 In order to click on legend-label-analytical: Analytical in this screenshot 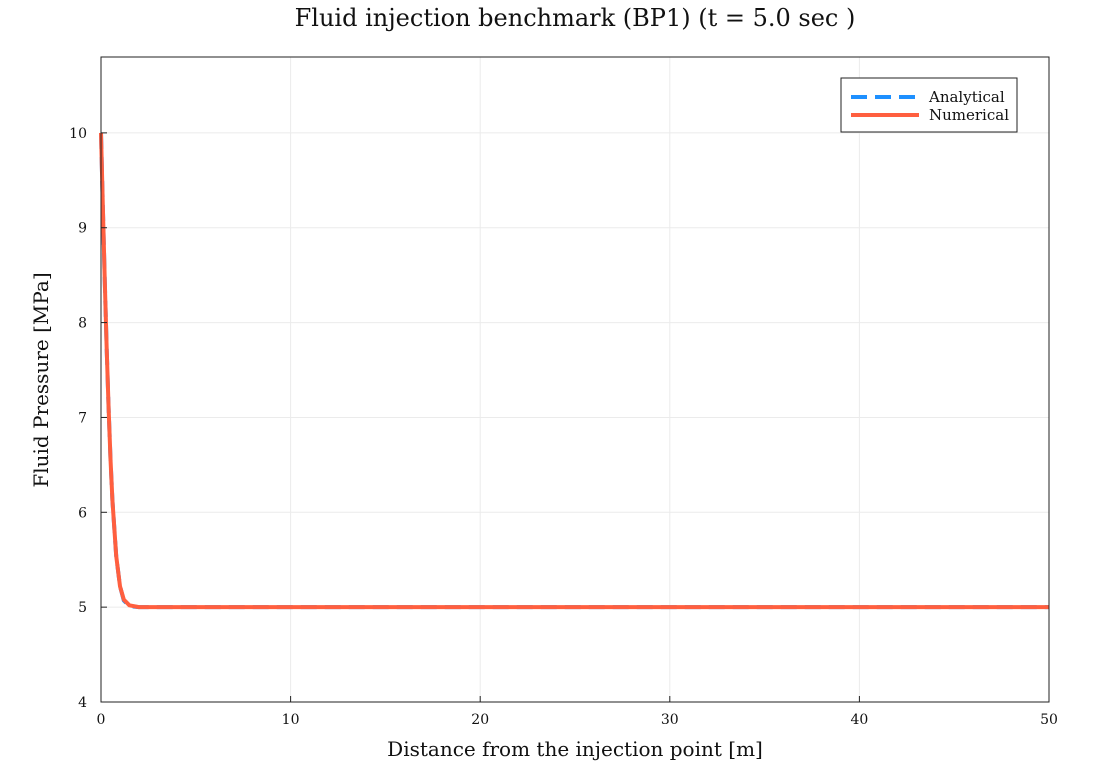, I will do `click(966, 97)`.